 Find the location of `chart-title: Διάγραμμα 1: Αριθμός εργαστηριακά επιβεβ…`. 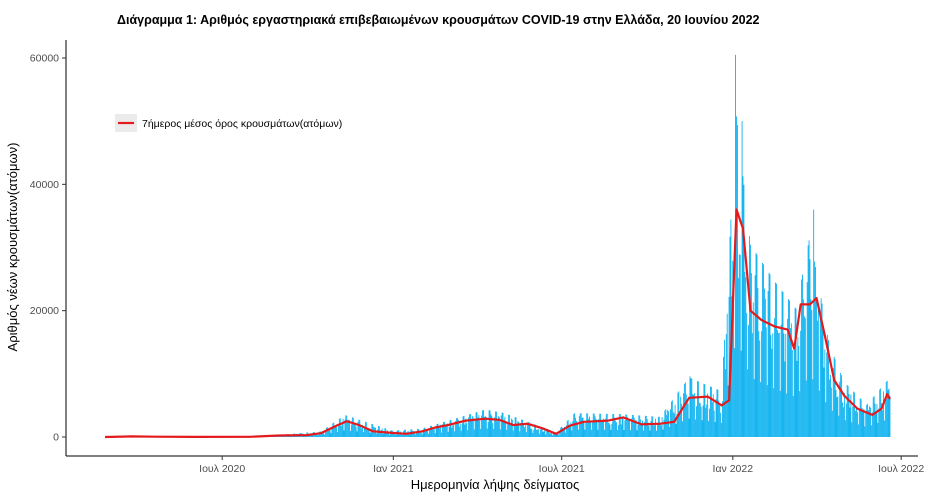

chart-title: Διάγραμμα 1: Αριθμός εργαστηριακά επιβεβ… is located at coordinates (438, 20).